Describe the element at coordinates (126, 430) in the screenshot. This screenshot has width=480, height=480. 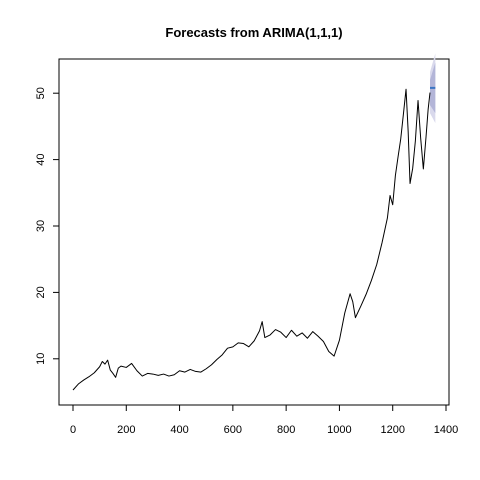
I see `x-tick-label: 200` at that location.